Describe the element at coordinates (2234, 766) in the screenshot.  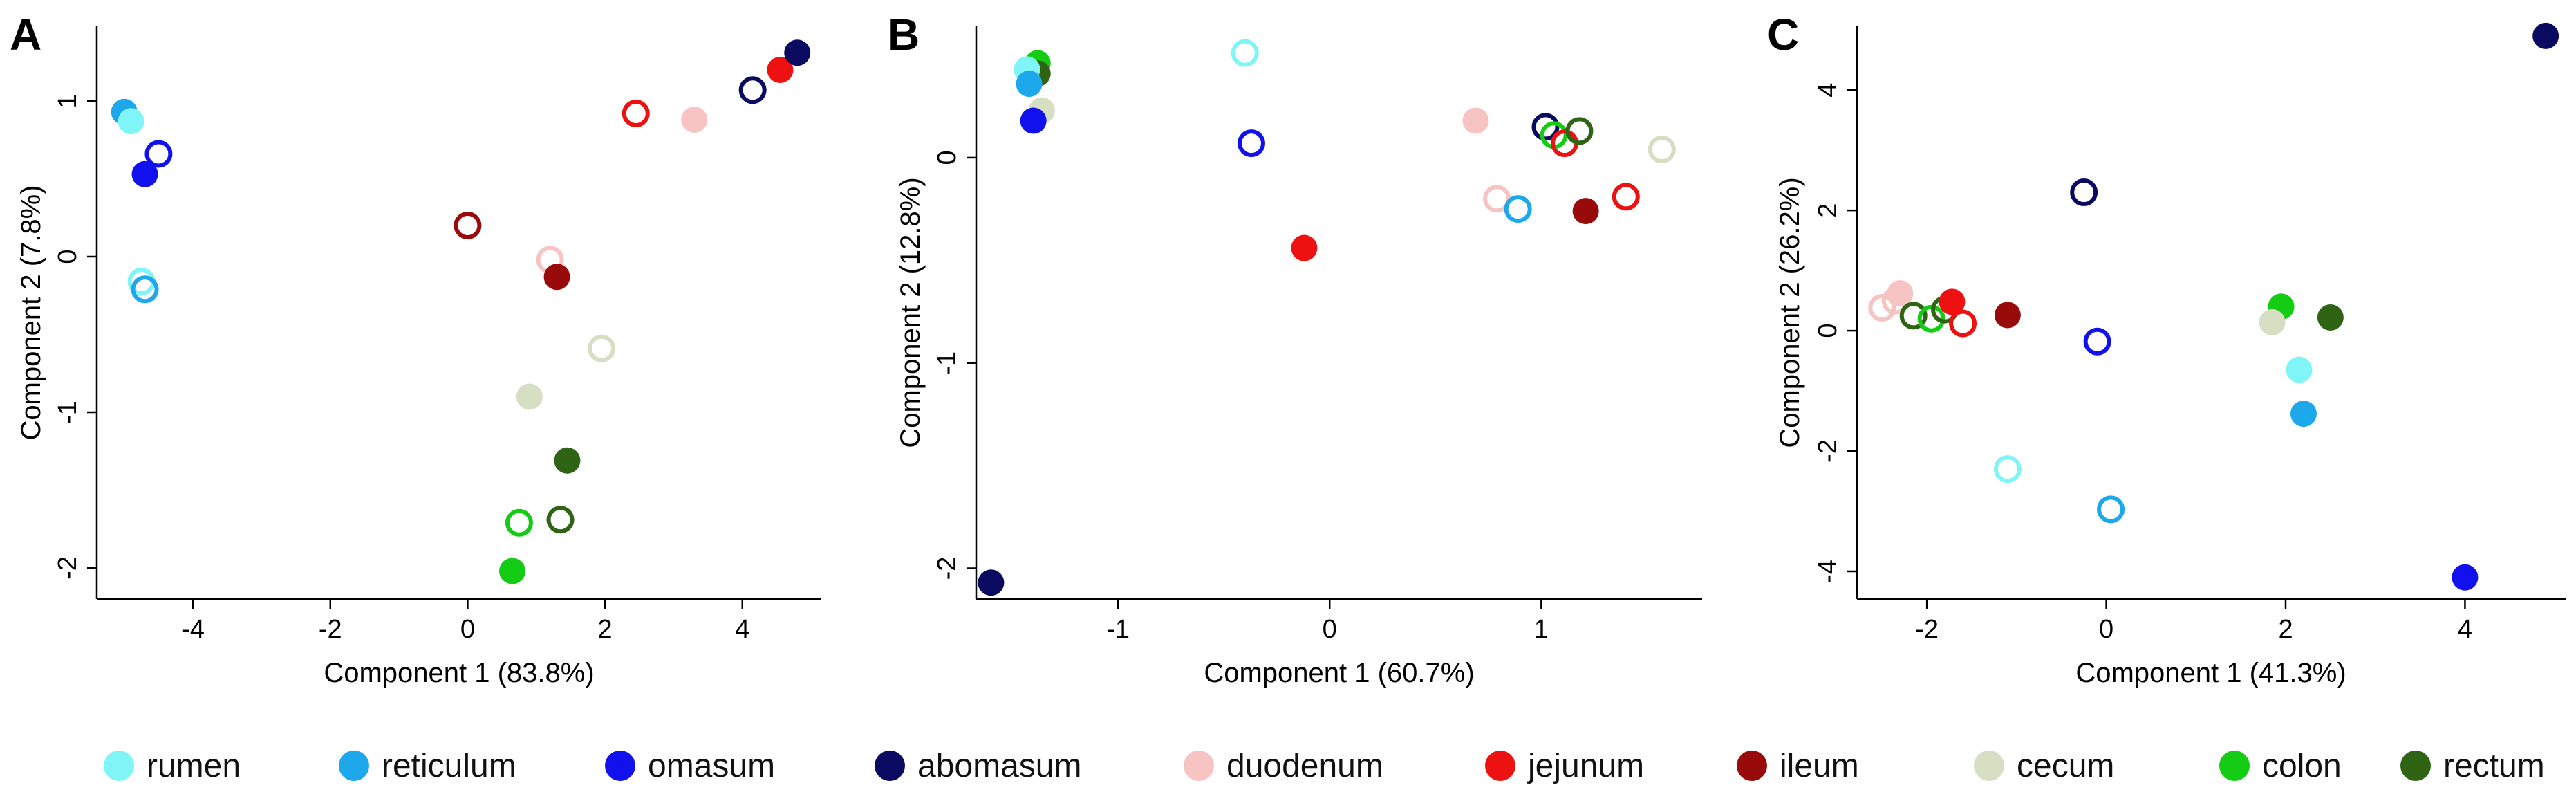
I see `legend-dot-colon` at that location.